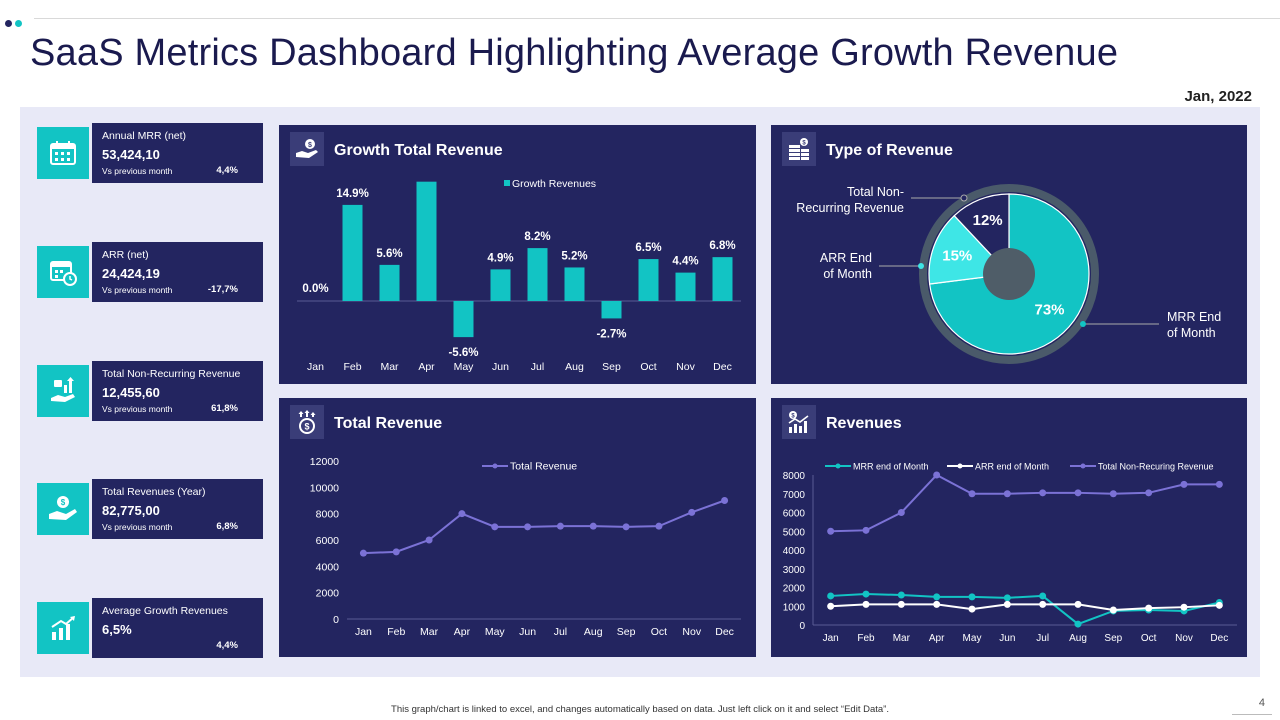 The height and width of the screenshot is (720, 1280). What do you see at coordinates (352, 252) in the screenshot?
I see `bar-feb` at bounding box center [352, 252].